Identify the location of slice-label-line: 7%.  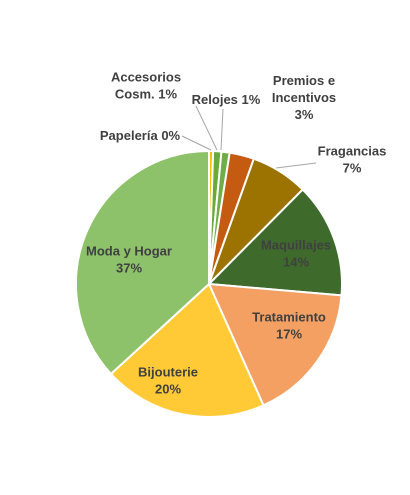
(352, 168).